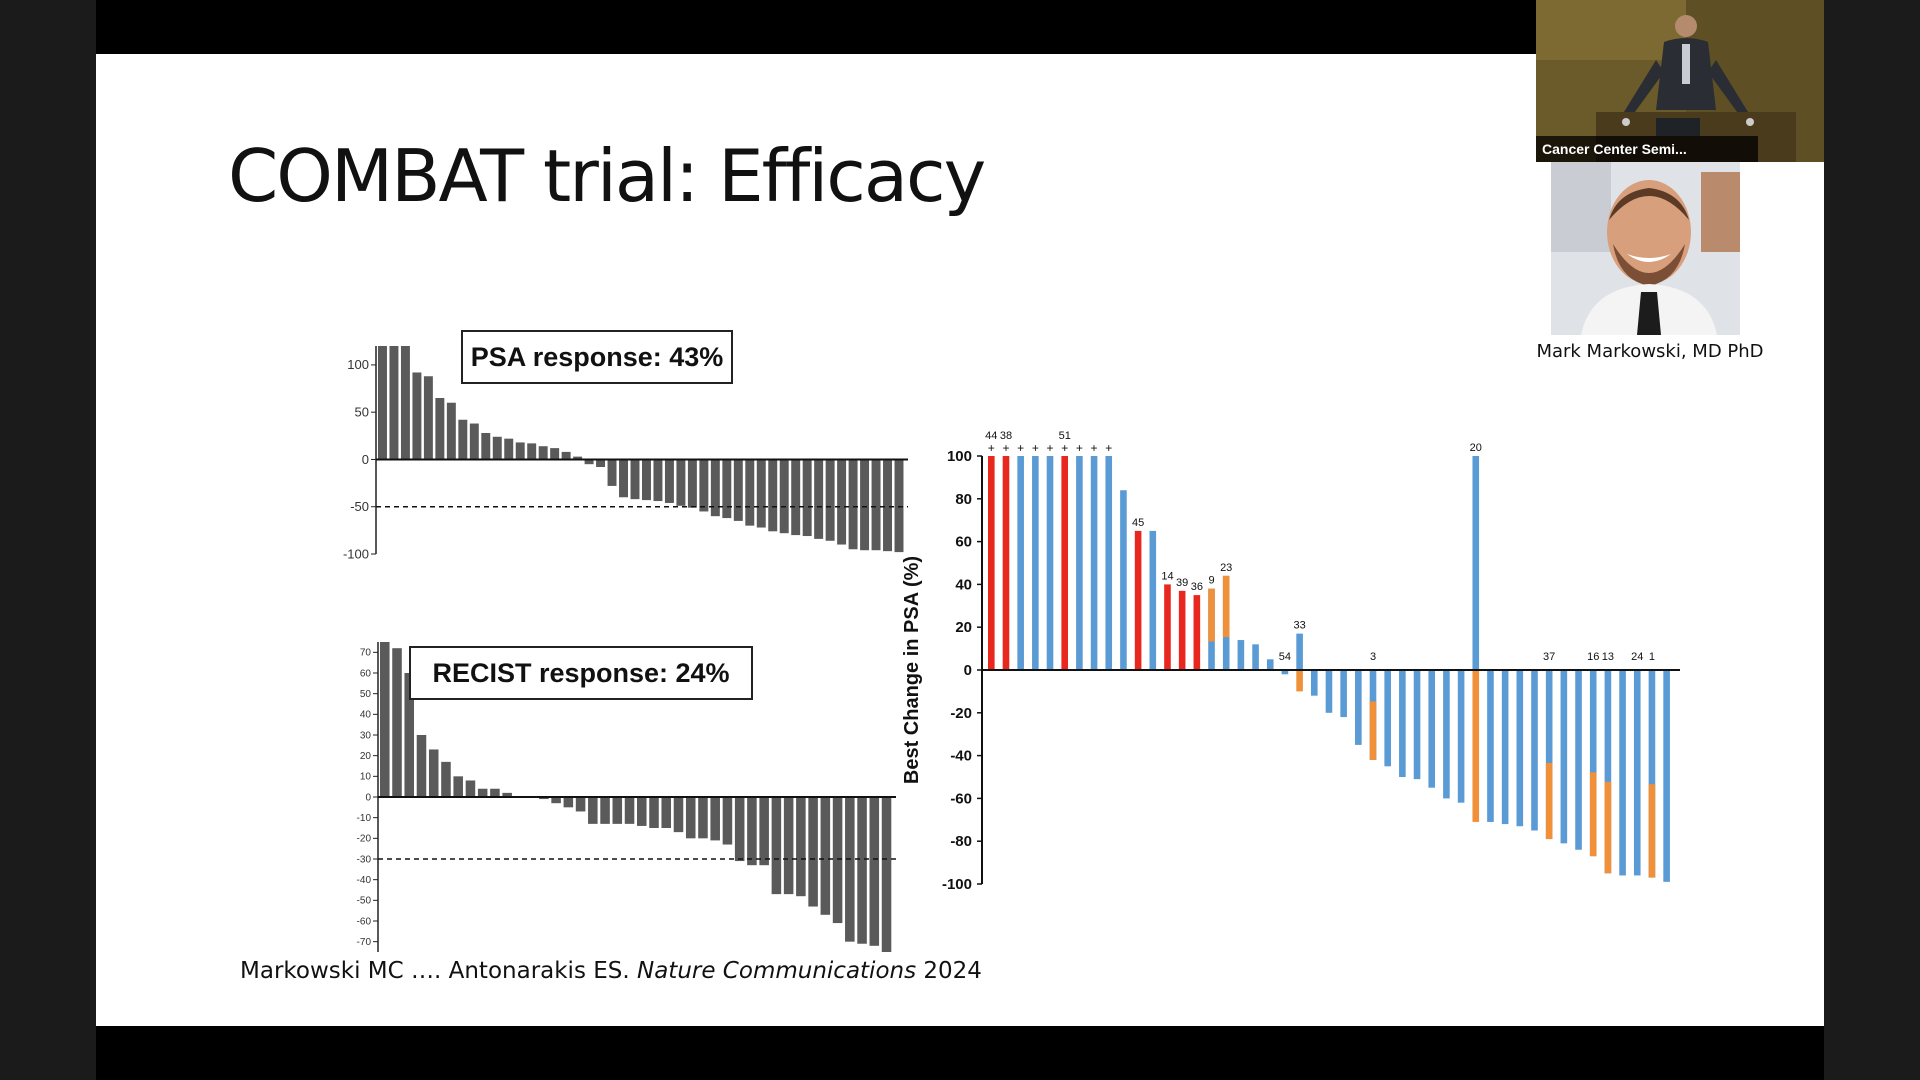 The height and width of the screenshot is (1080, 1920). Describe the element at coordinates (366, 653) in the screenshot. I see `y-tick-label: 70` at that location.